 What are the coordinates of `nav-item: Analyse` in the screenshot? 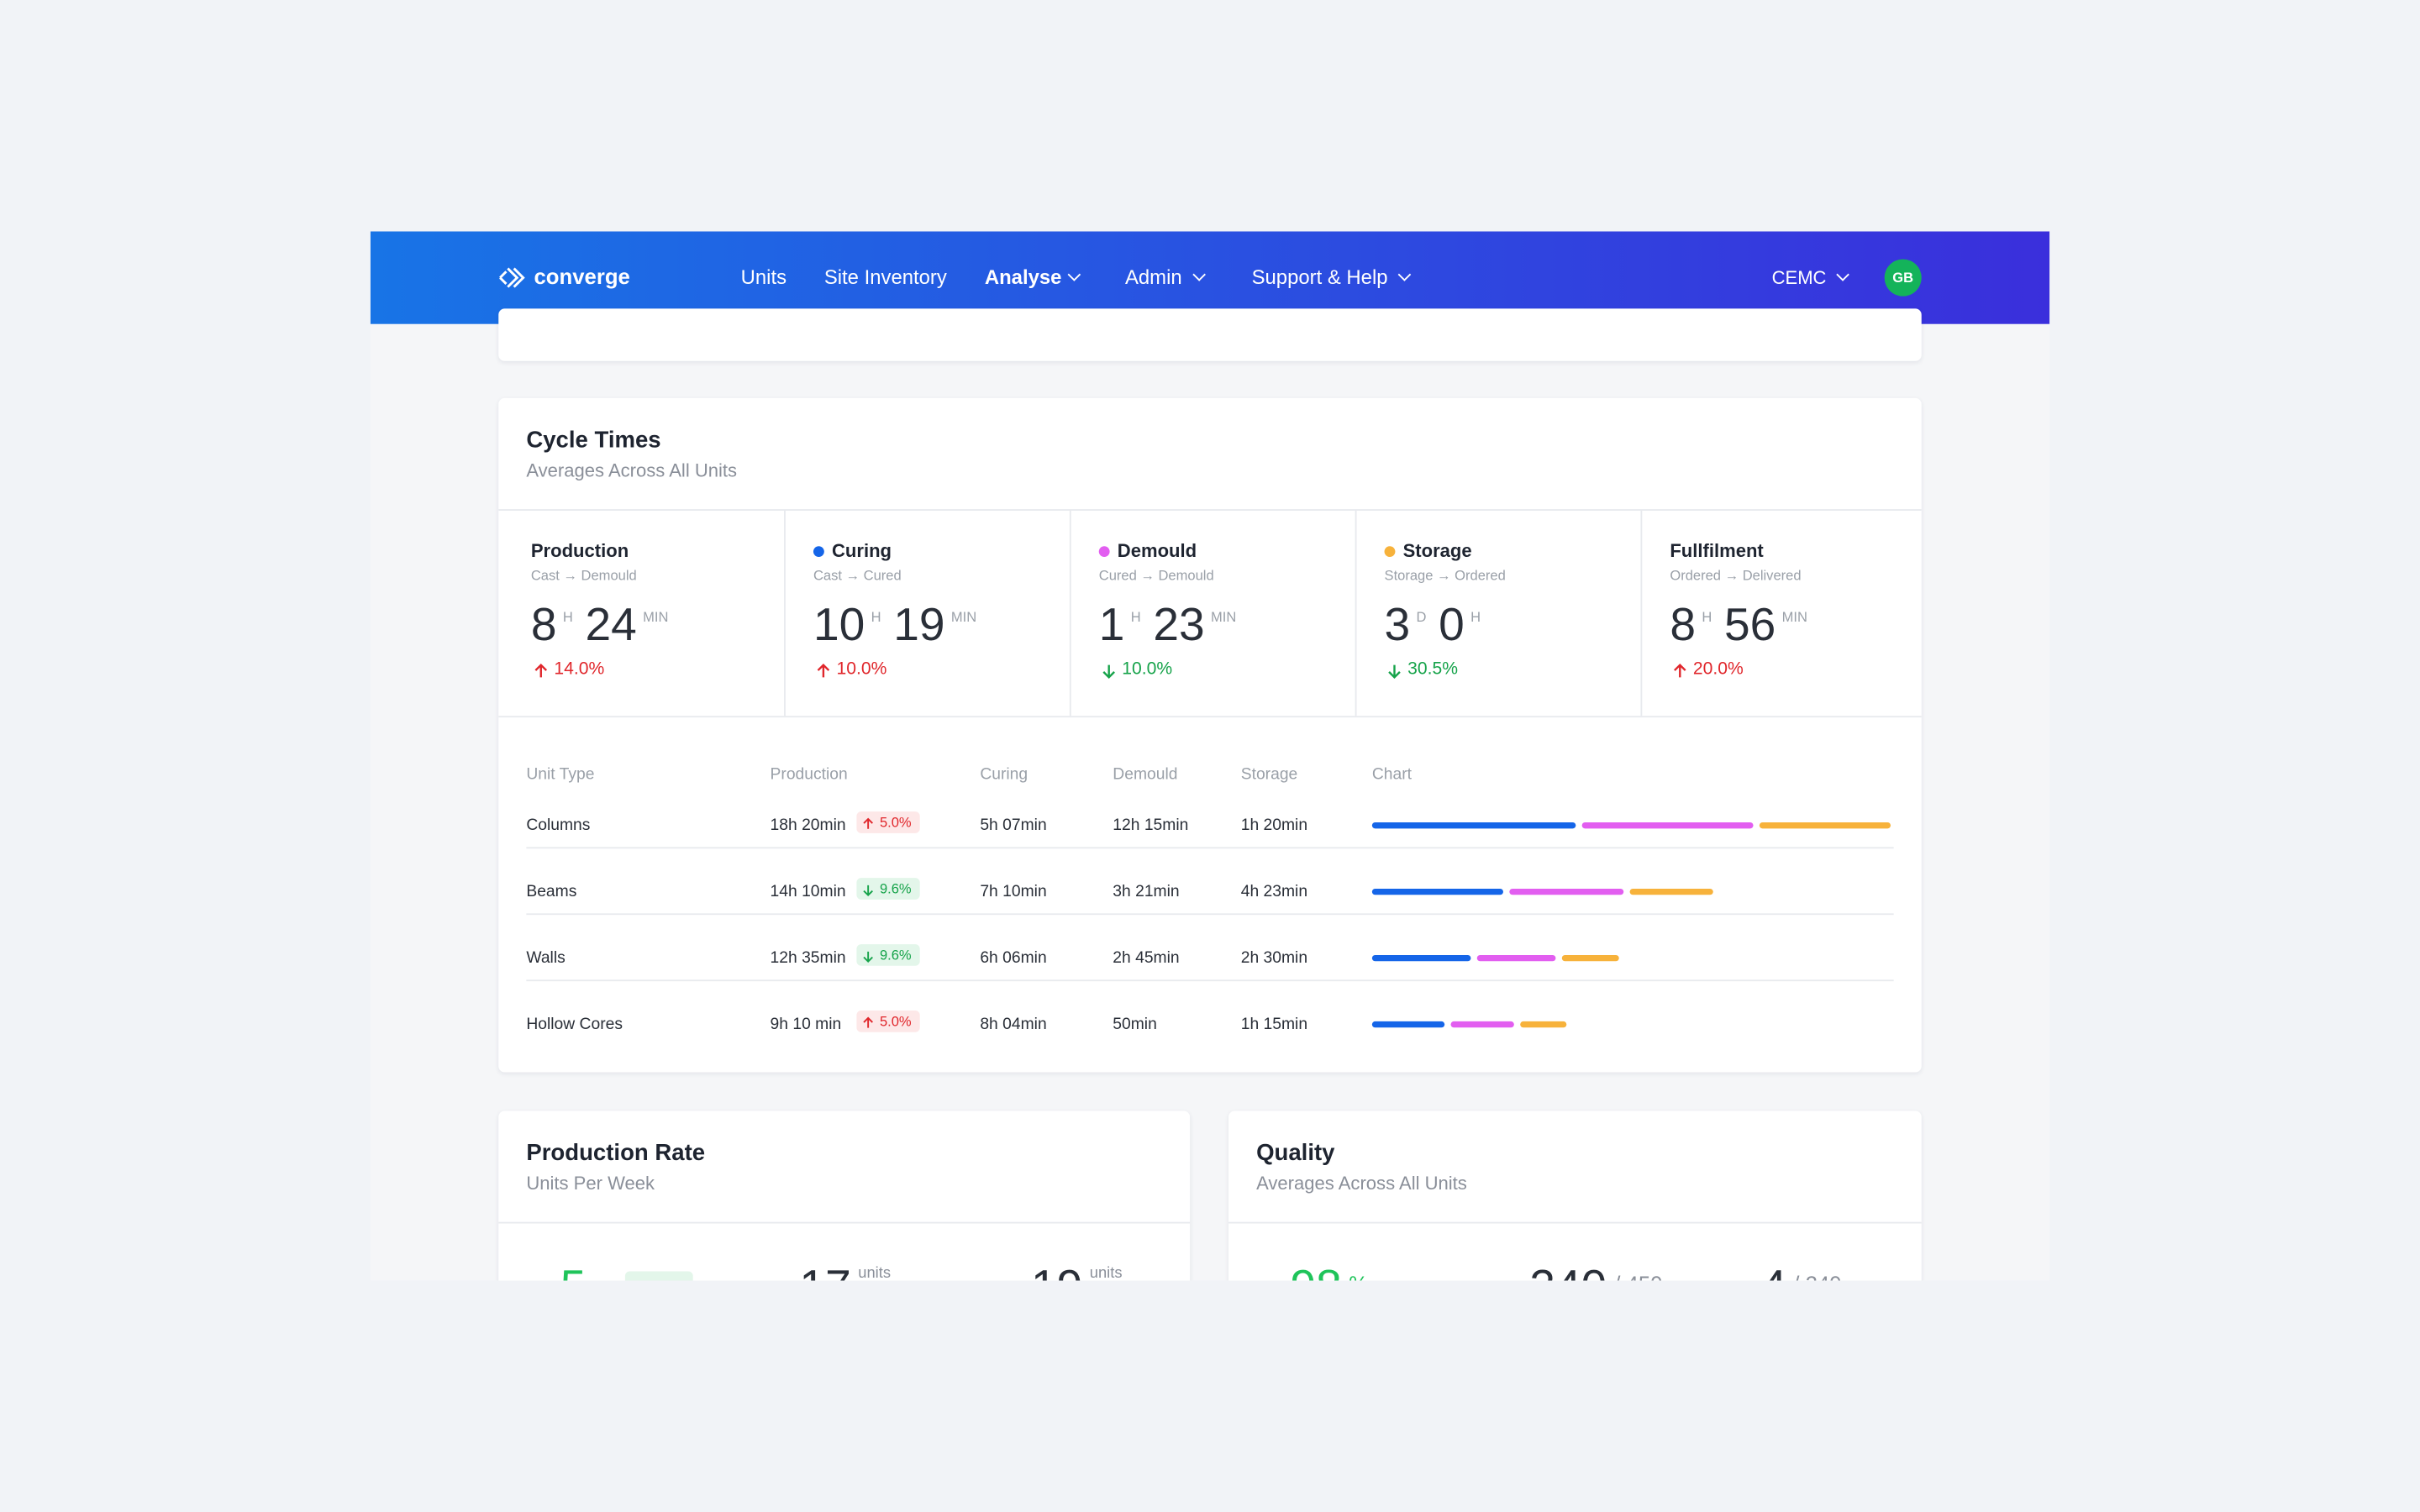 It's located at (1023, 277).